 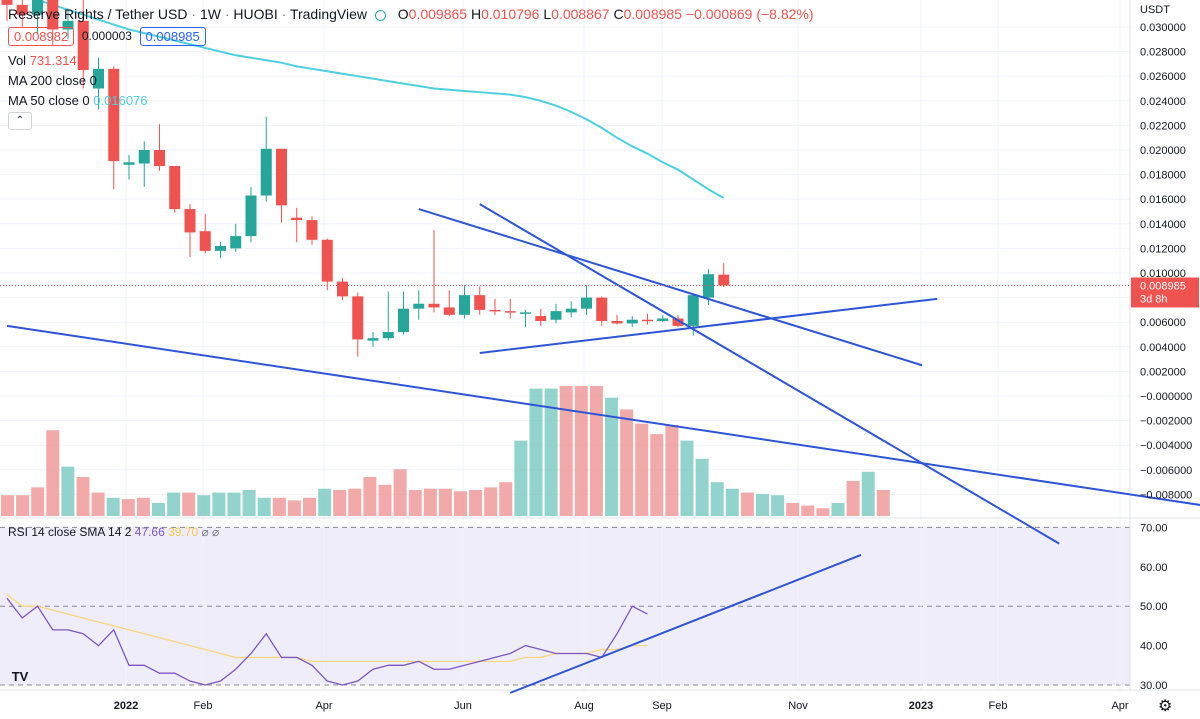 I want to click on sell-price-button: 0.008982, so click(x=41, y=36).